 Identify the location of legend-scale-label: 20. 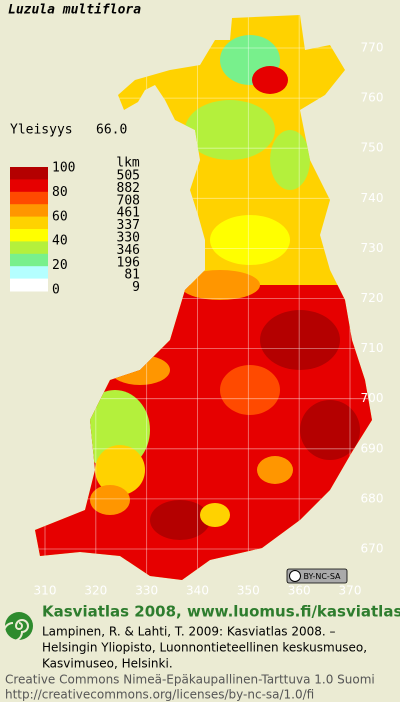
(60, 265).